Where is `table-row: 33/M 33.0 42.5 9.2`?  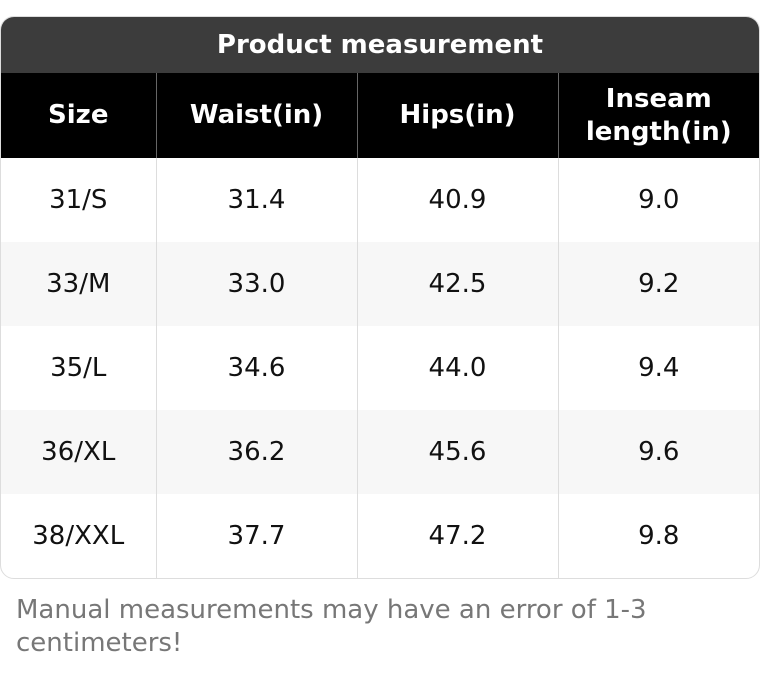
table-row: 33/M 33.0 42.5 9.2 is located at coordinates (380, 284).